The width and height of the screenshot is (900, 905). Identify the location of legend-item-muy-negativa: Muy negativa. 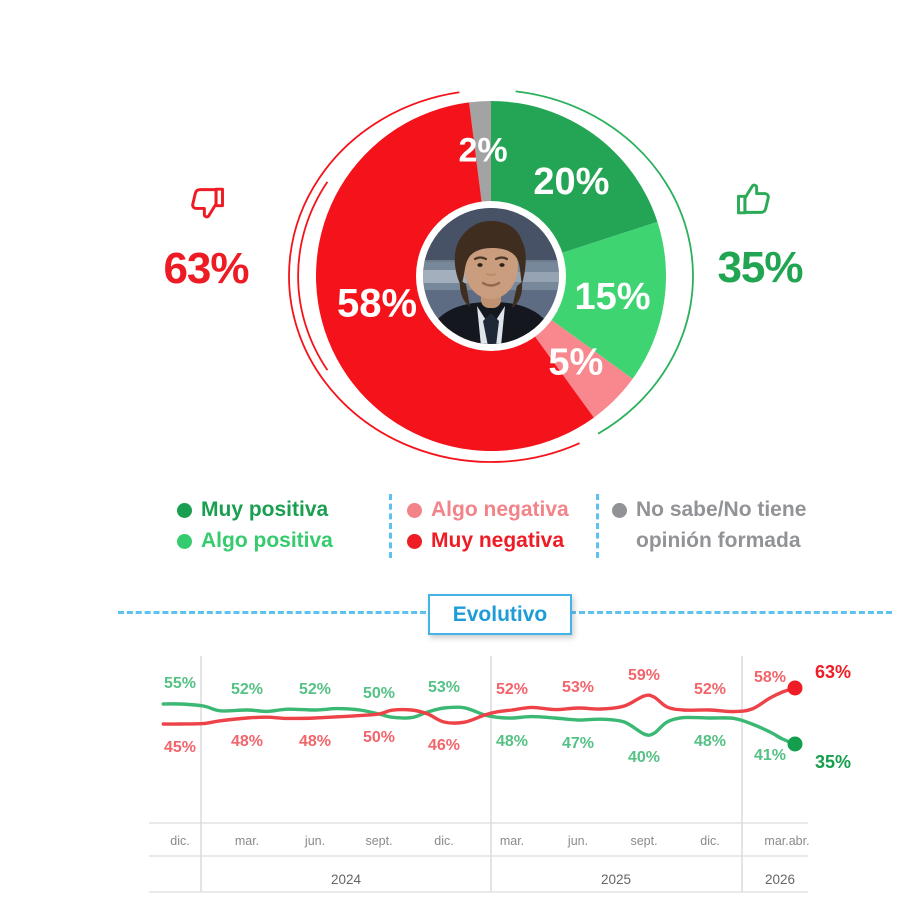
(485, 541).